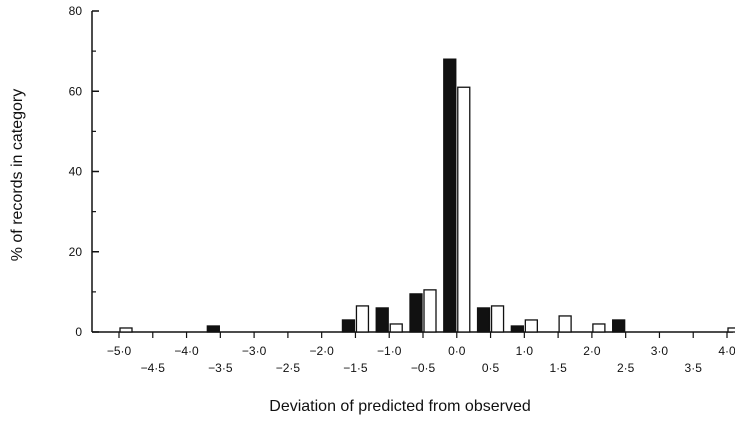  What do you see at coordinates (399, 406) in the screenshot?
I see `x-axis-label: Deviation of predicted from observed` at bounding box center [399, 406].